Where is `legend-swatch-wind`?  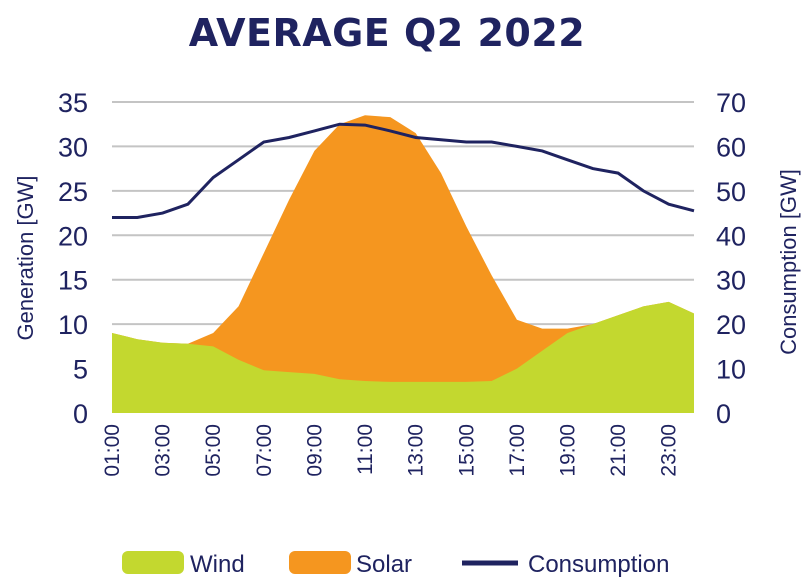 legend-swatch-wind is located at coordinates (153, 562).